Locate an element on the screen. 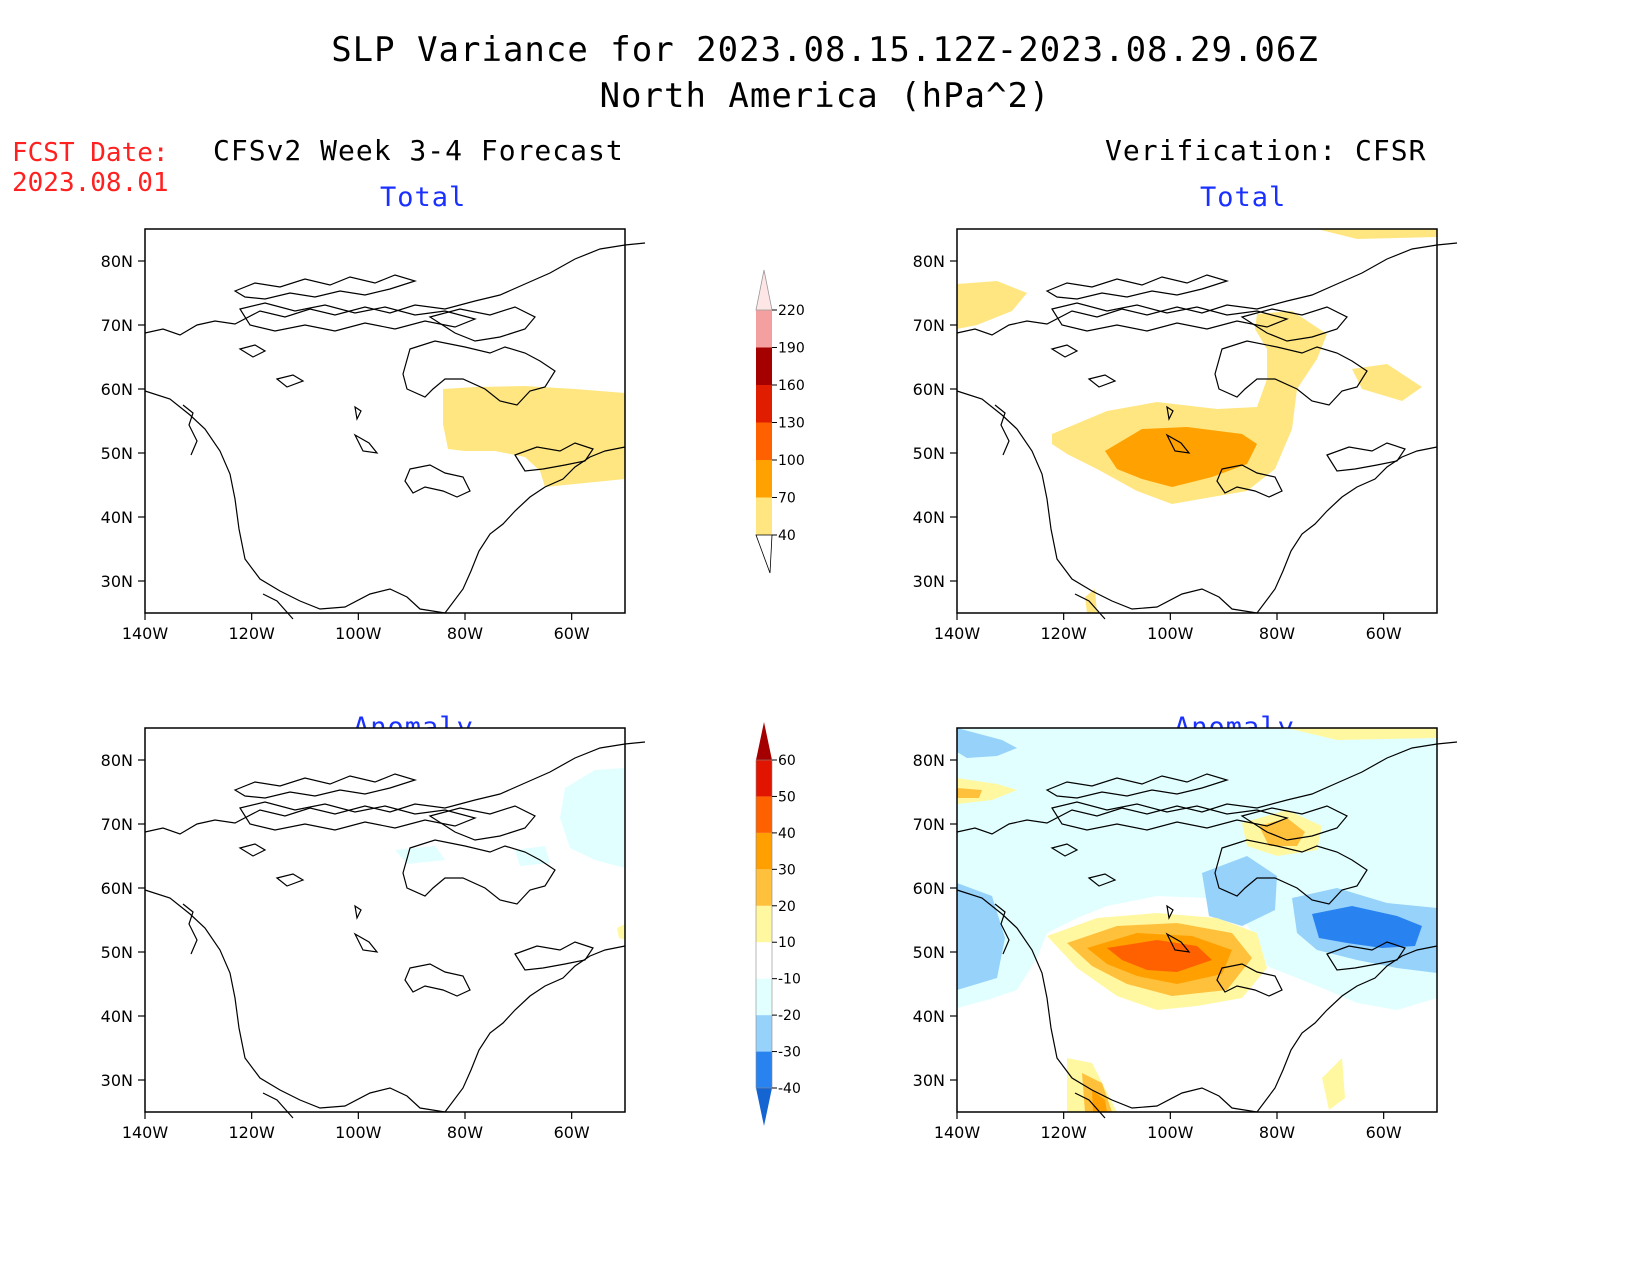 This screenshot has height=1275, width=1650. verification-total-map is located at coordinates (1207, 424).